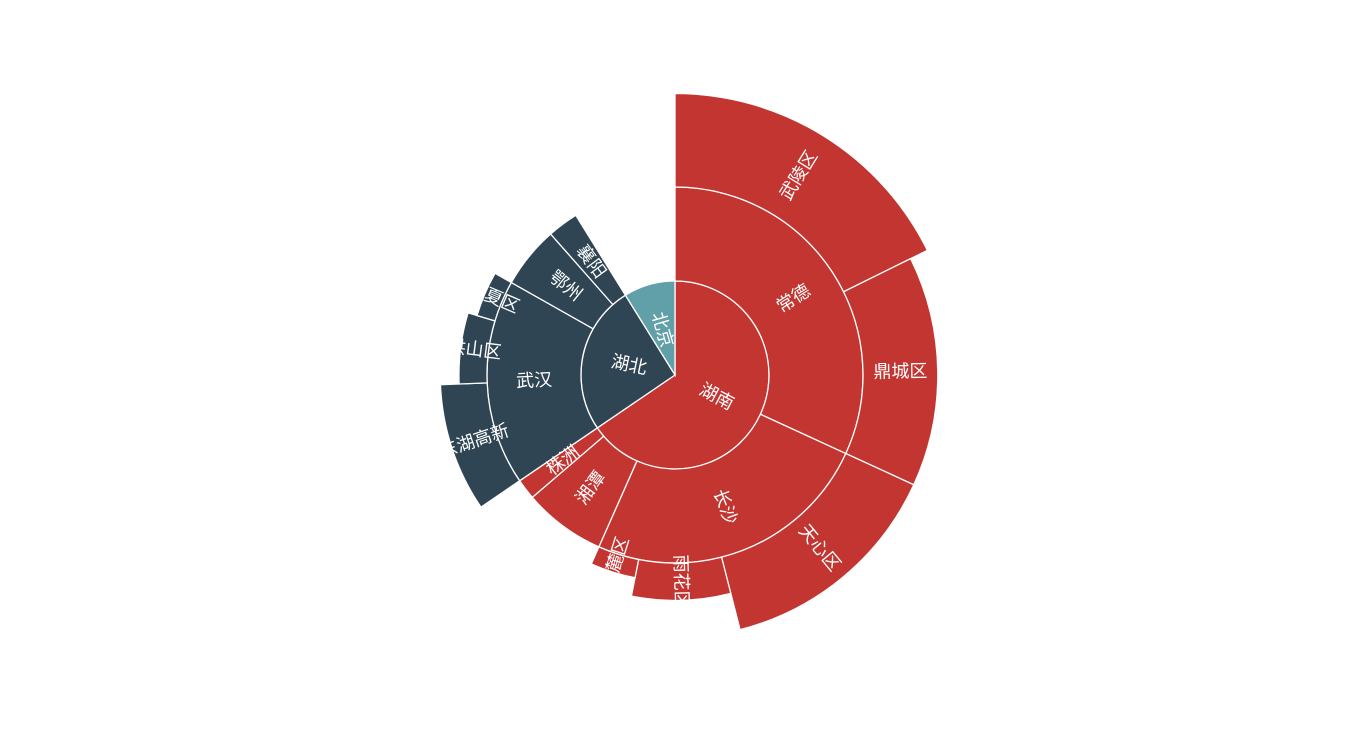 Image resolution: width=1350 pixels, height=755 pixels. Describe the element at coordinates (681, 581) in the screenshot. I see `segment-label: 雨花区` at that location.